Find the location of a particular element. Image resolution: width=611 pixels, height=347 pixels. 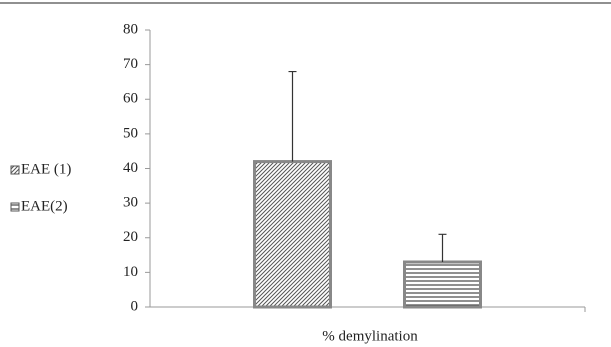

x-axis-label: % demylination is located at coordinates (370, 336).